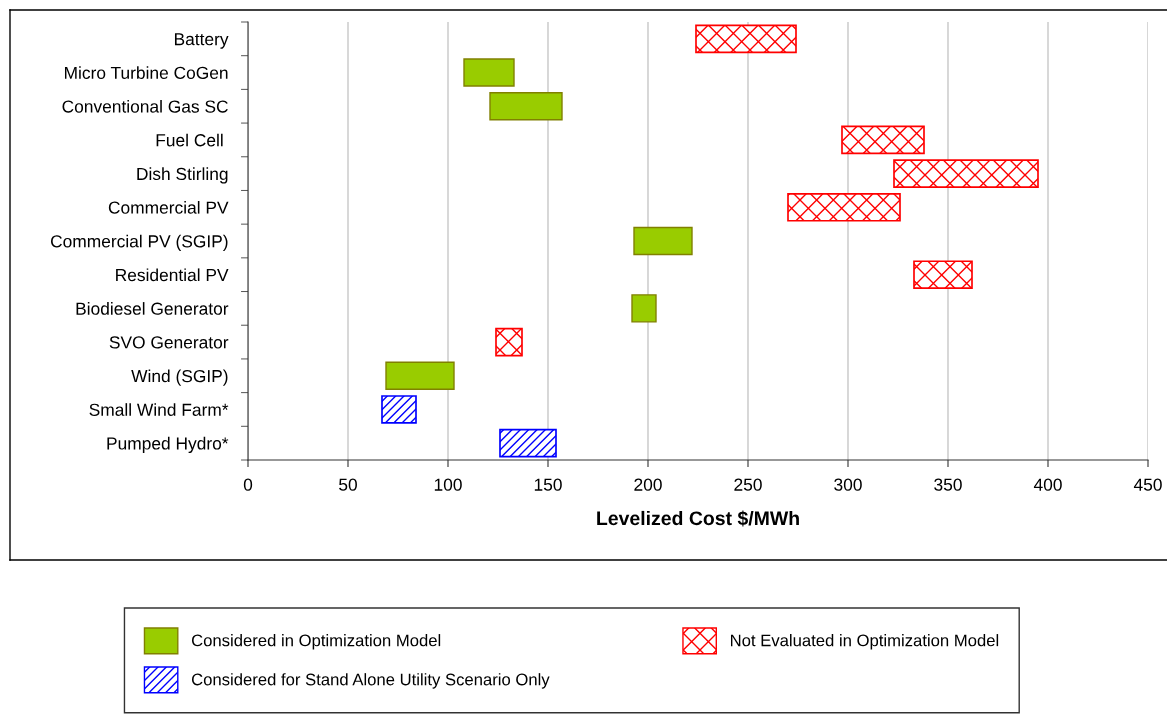 This screenshot has height=714, width=1167. What do you see at coordinates (146, 72) in the screenshot?
I see `y-tick-label: Micro Turbine CoGen` at bounding box center [146, 72].